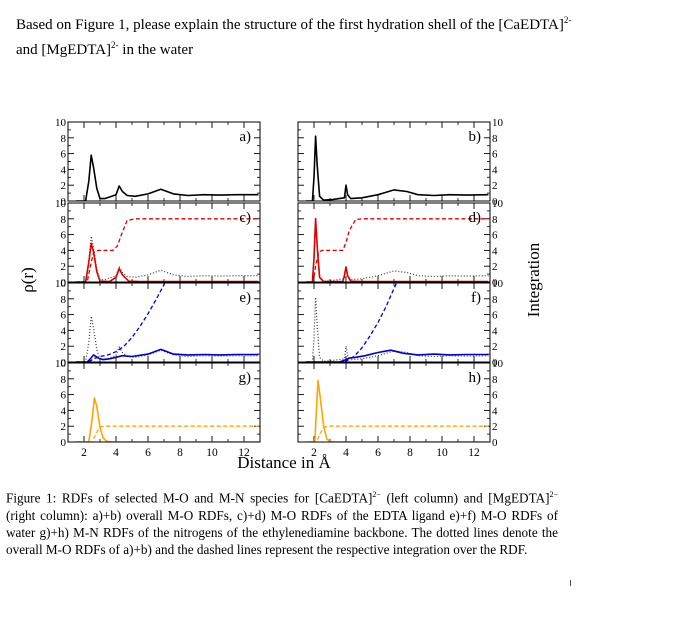 The width and height of the screenshot is (693, 643). What do you see at coordinates (476, 298) in the screenshot?
I see `panel-label: f)` at bounding box center [476, 298].